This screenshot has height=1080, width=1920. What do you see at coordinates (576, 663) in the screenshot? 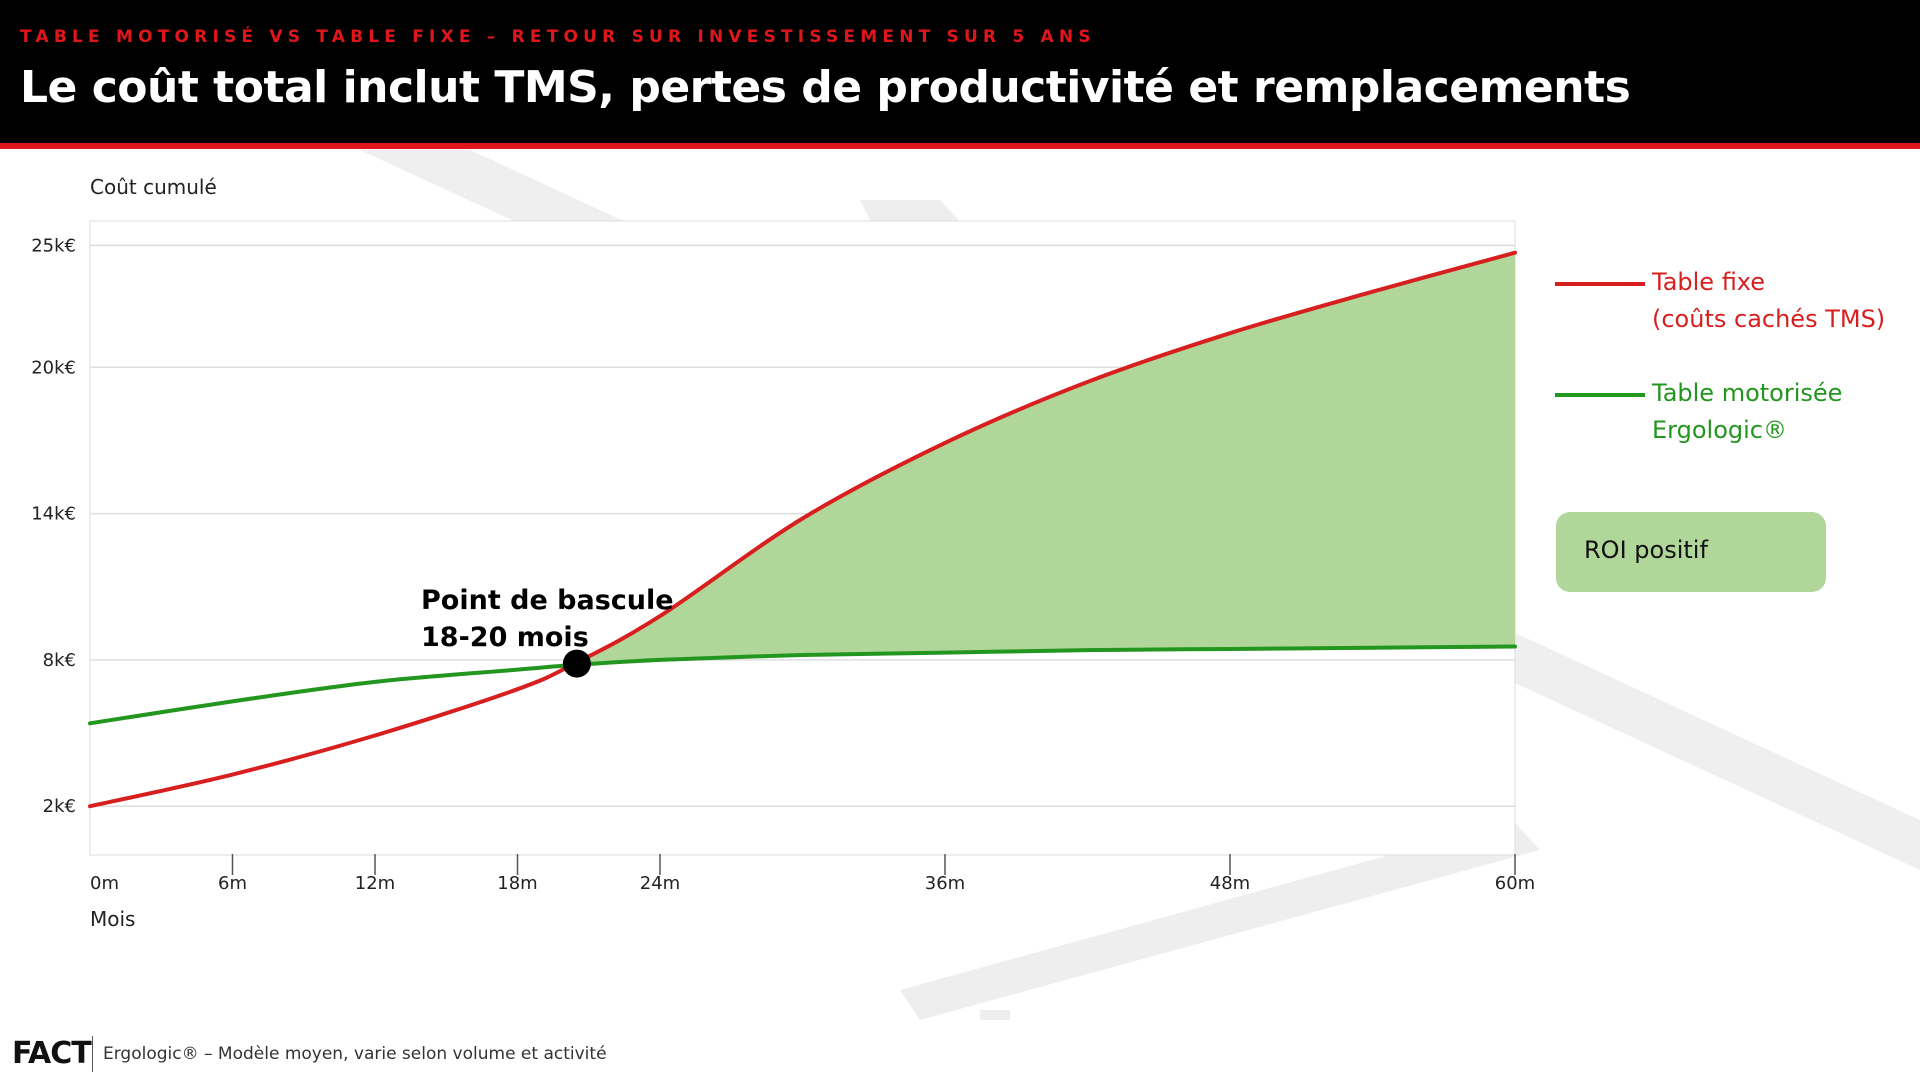
I see `crossover-point` at bounding box center [576, 663].